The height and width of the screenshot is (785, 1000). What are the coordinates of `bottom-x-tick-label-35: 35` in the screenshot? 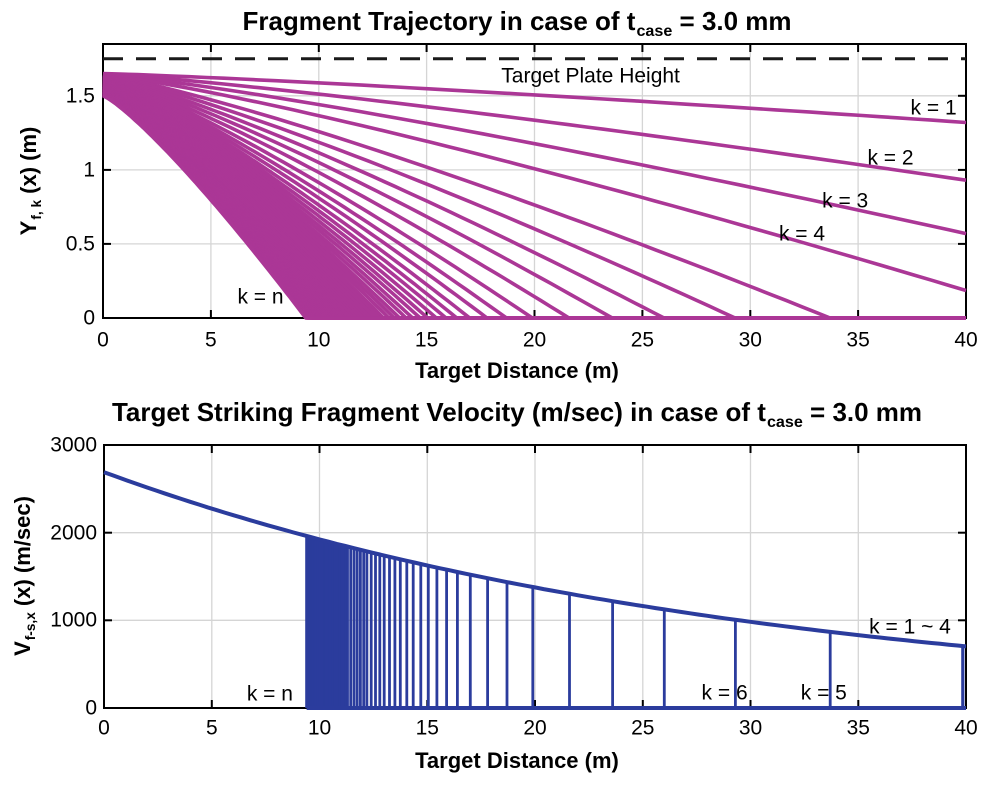 It's located at (858, 728).